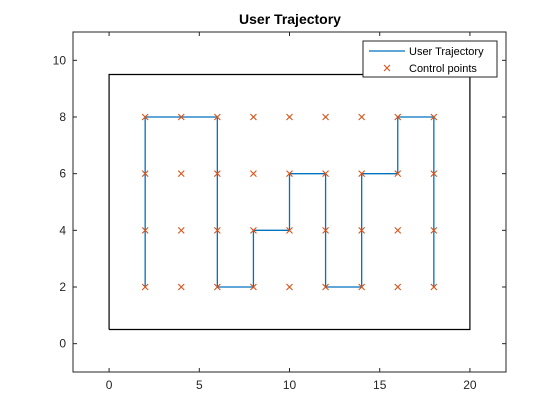 This screenshot has width=560, height=420. I want to click on y-tick-label: 4, so click(62, 230).